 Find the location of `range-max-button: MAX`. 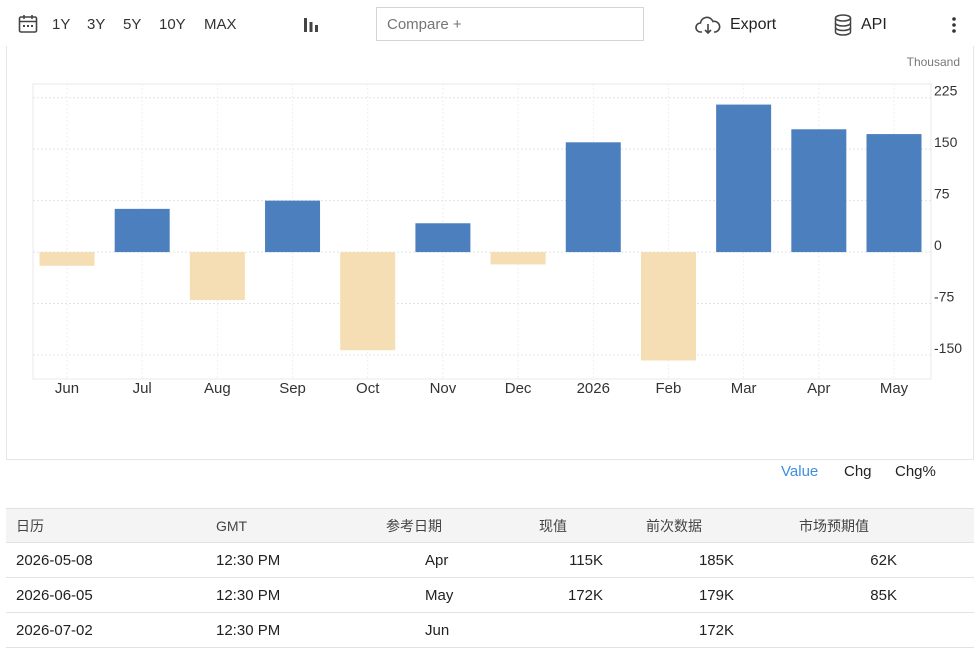

range-max-button: MAX is located at coordinates (220, 24).